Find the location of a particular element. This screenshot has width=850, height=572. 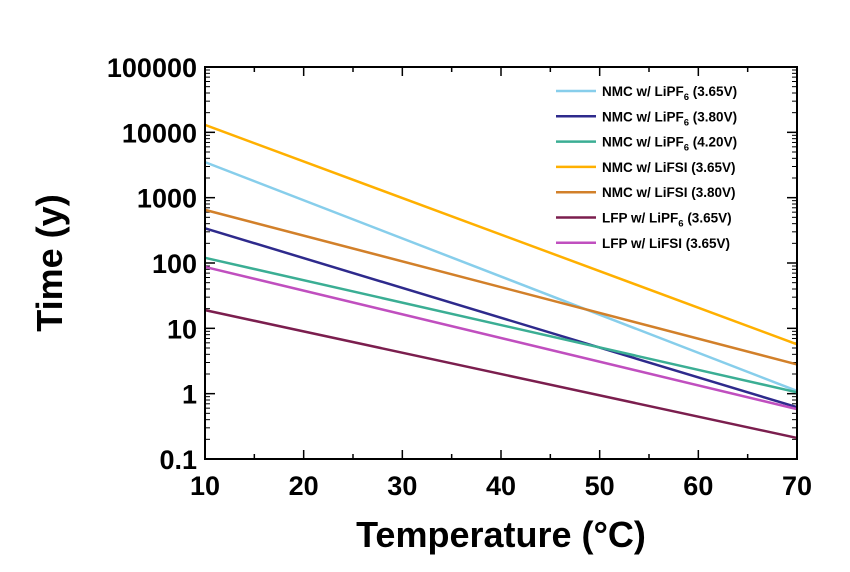

y-tick-label: 100000 is located at coordinates (152, 68).